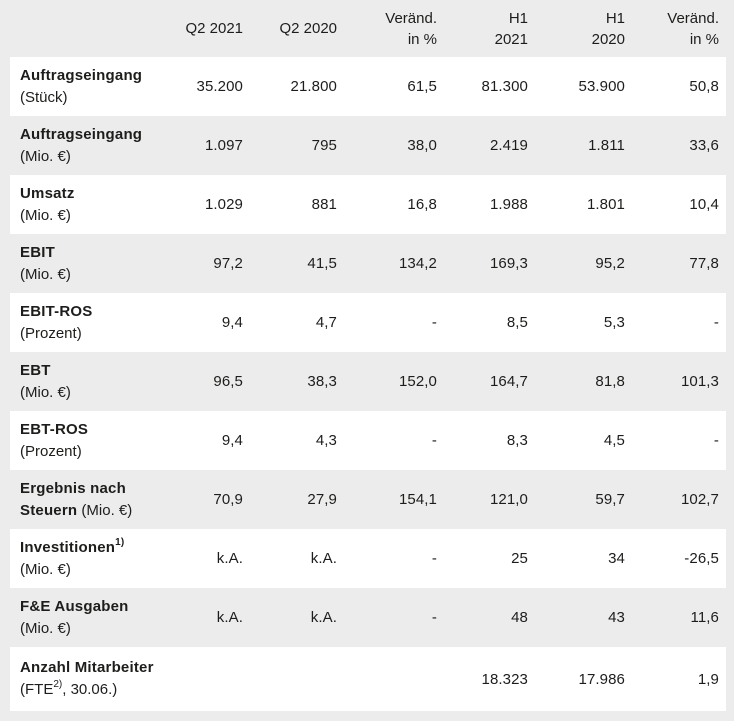 The height and width of the screenshot is (721, 734). What do you see at coordinates (368, 440) in the screenshot?
I see `table-row-ebt-ros: EBT-ROS (Prozent) 9,4 4,3 - 8,3 4,5 -` at bounding box center [368, 440].